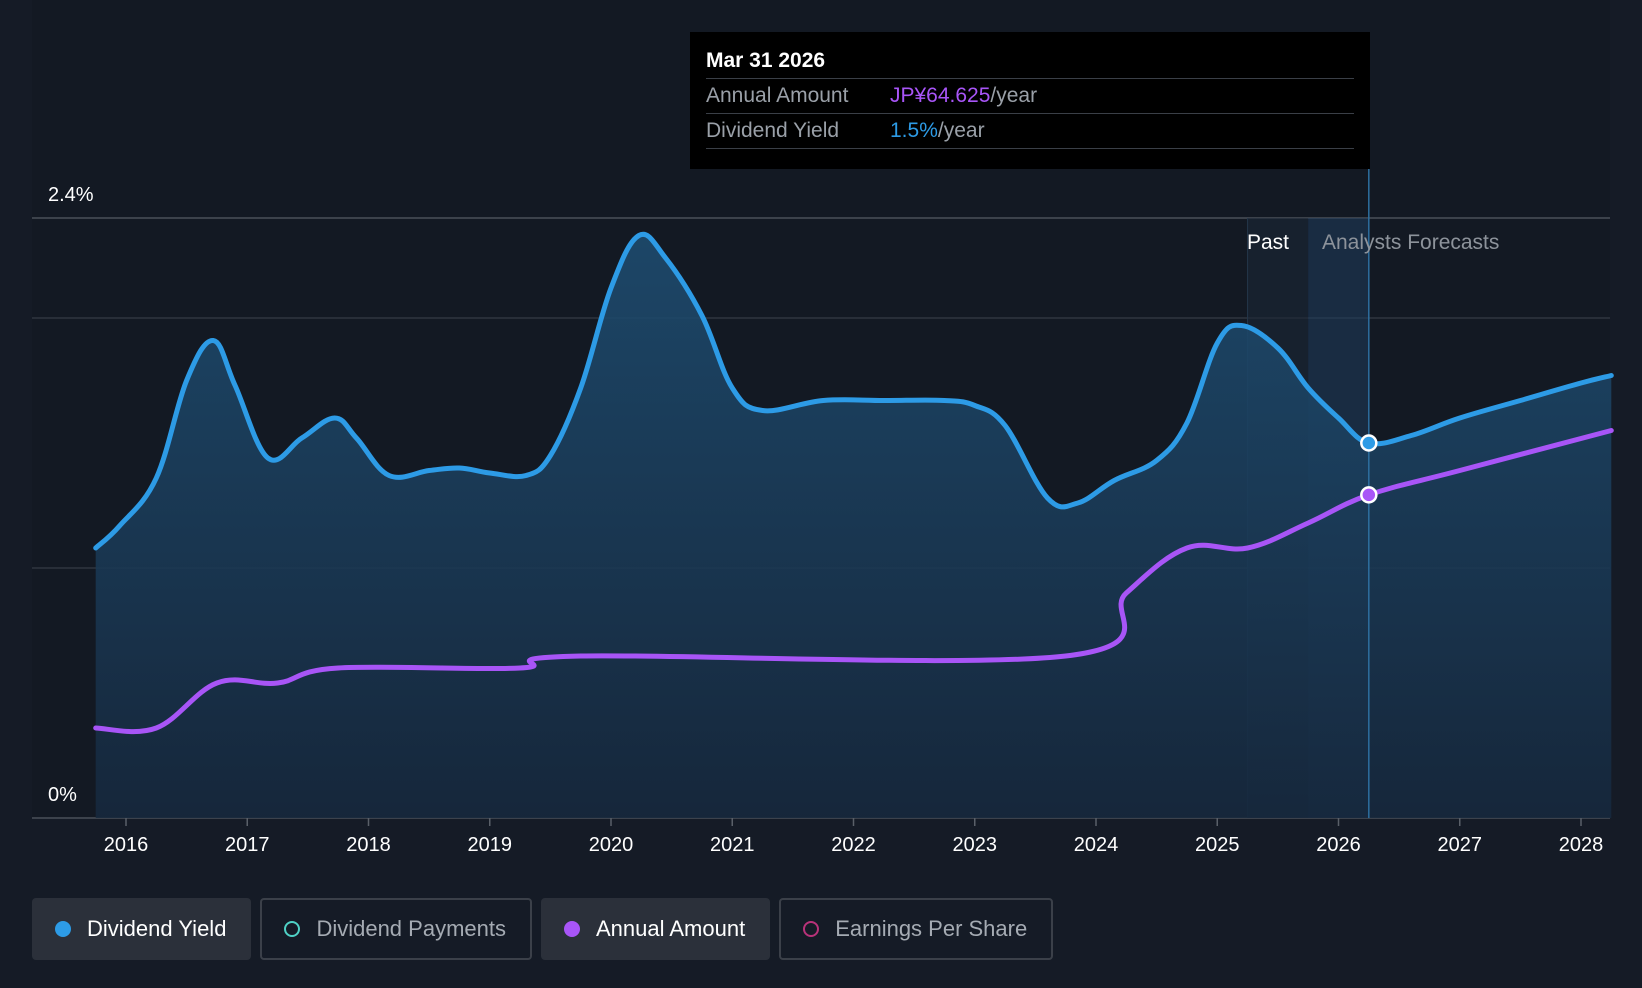 Image resolution: width=1642 pixels, height=988 pixels. What do you see at coordinates (126, 845) in the screenshot?
I see `x-tick-label: 2016` at bounding box center [126, 845].